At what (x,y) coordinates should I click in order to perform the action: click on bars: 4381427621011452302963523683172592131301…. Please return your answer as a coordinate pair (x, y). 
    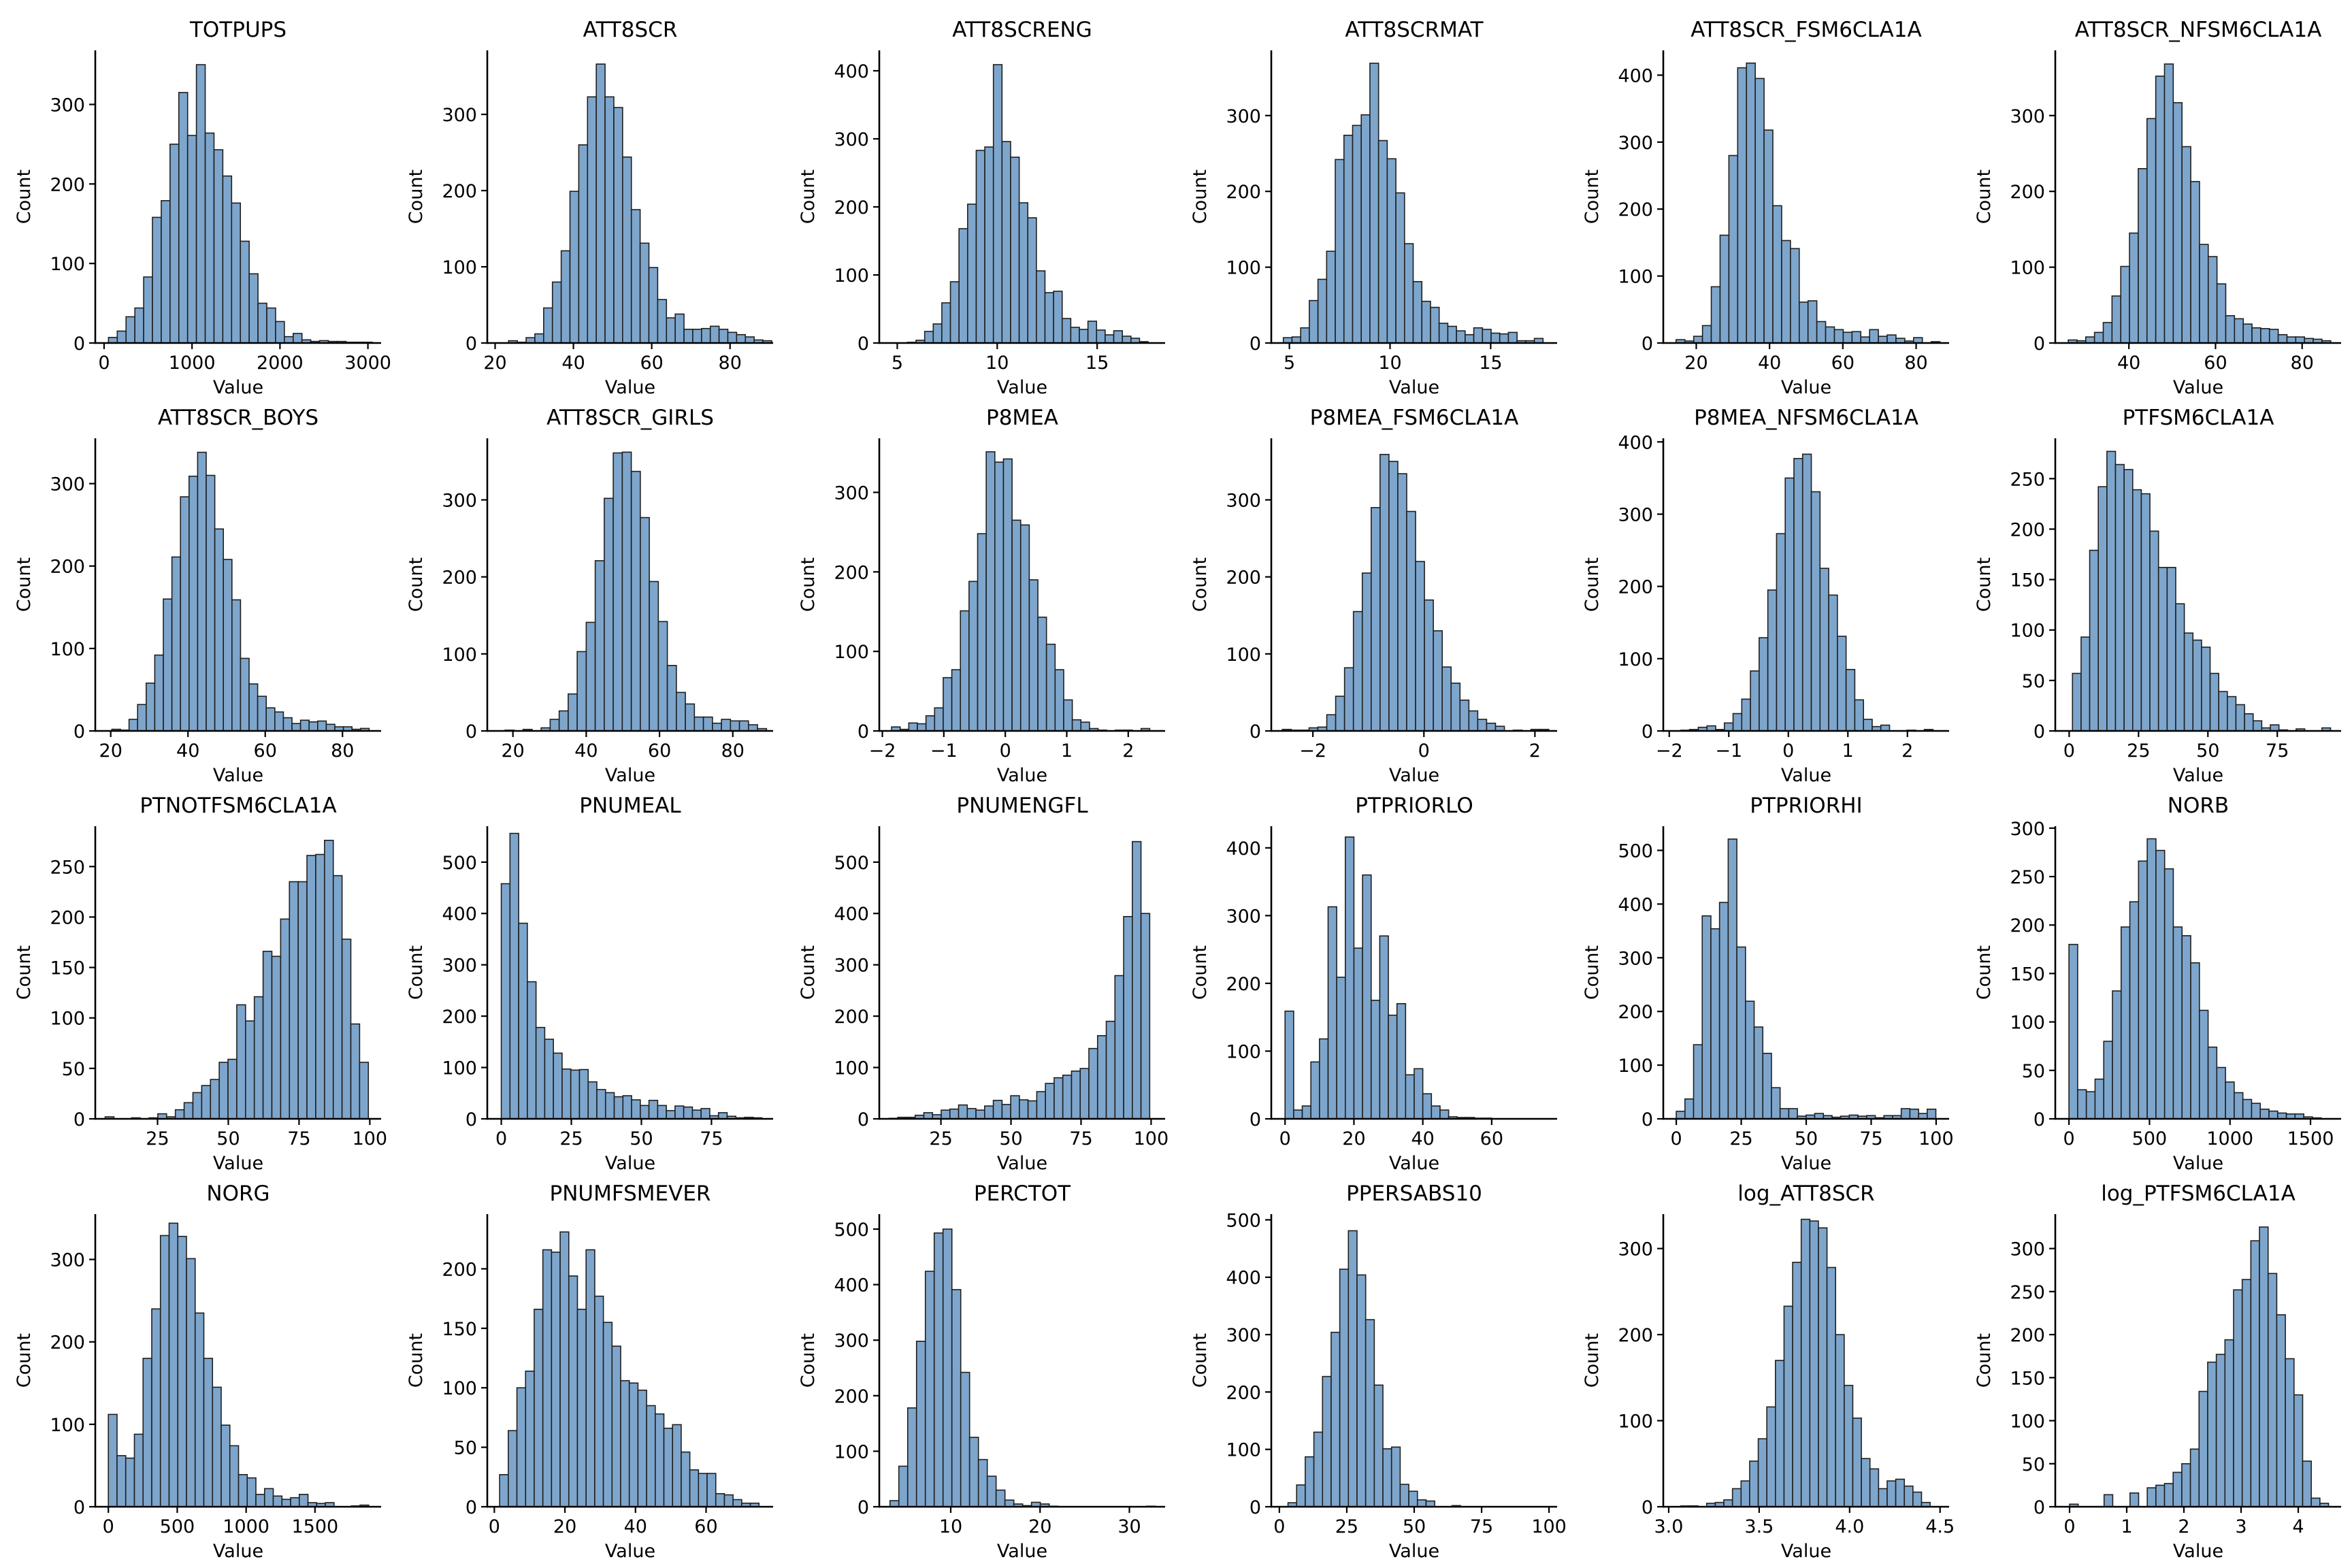
    Looking at the image, I should click on (2200, 203).